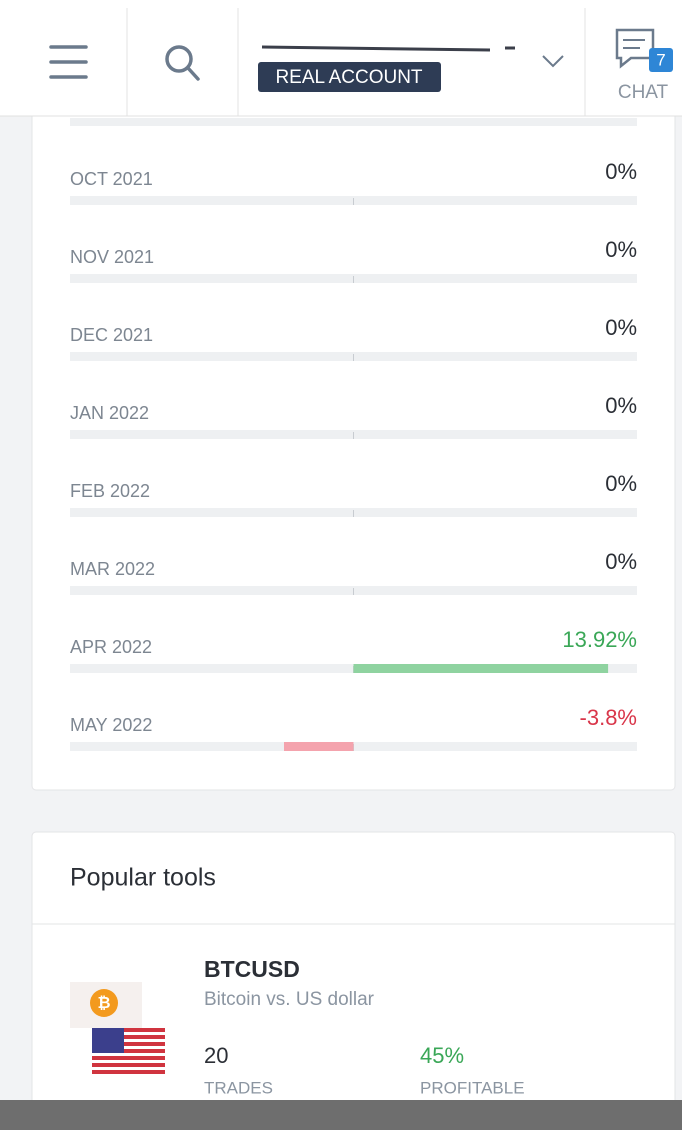  What do you see at coordinates (341, 58) in the screenshot?
I see `header` at bounding box center [341, 58].